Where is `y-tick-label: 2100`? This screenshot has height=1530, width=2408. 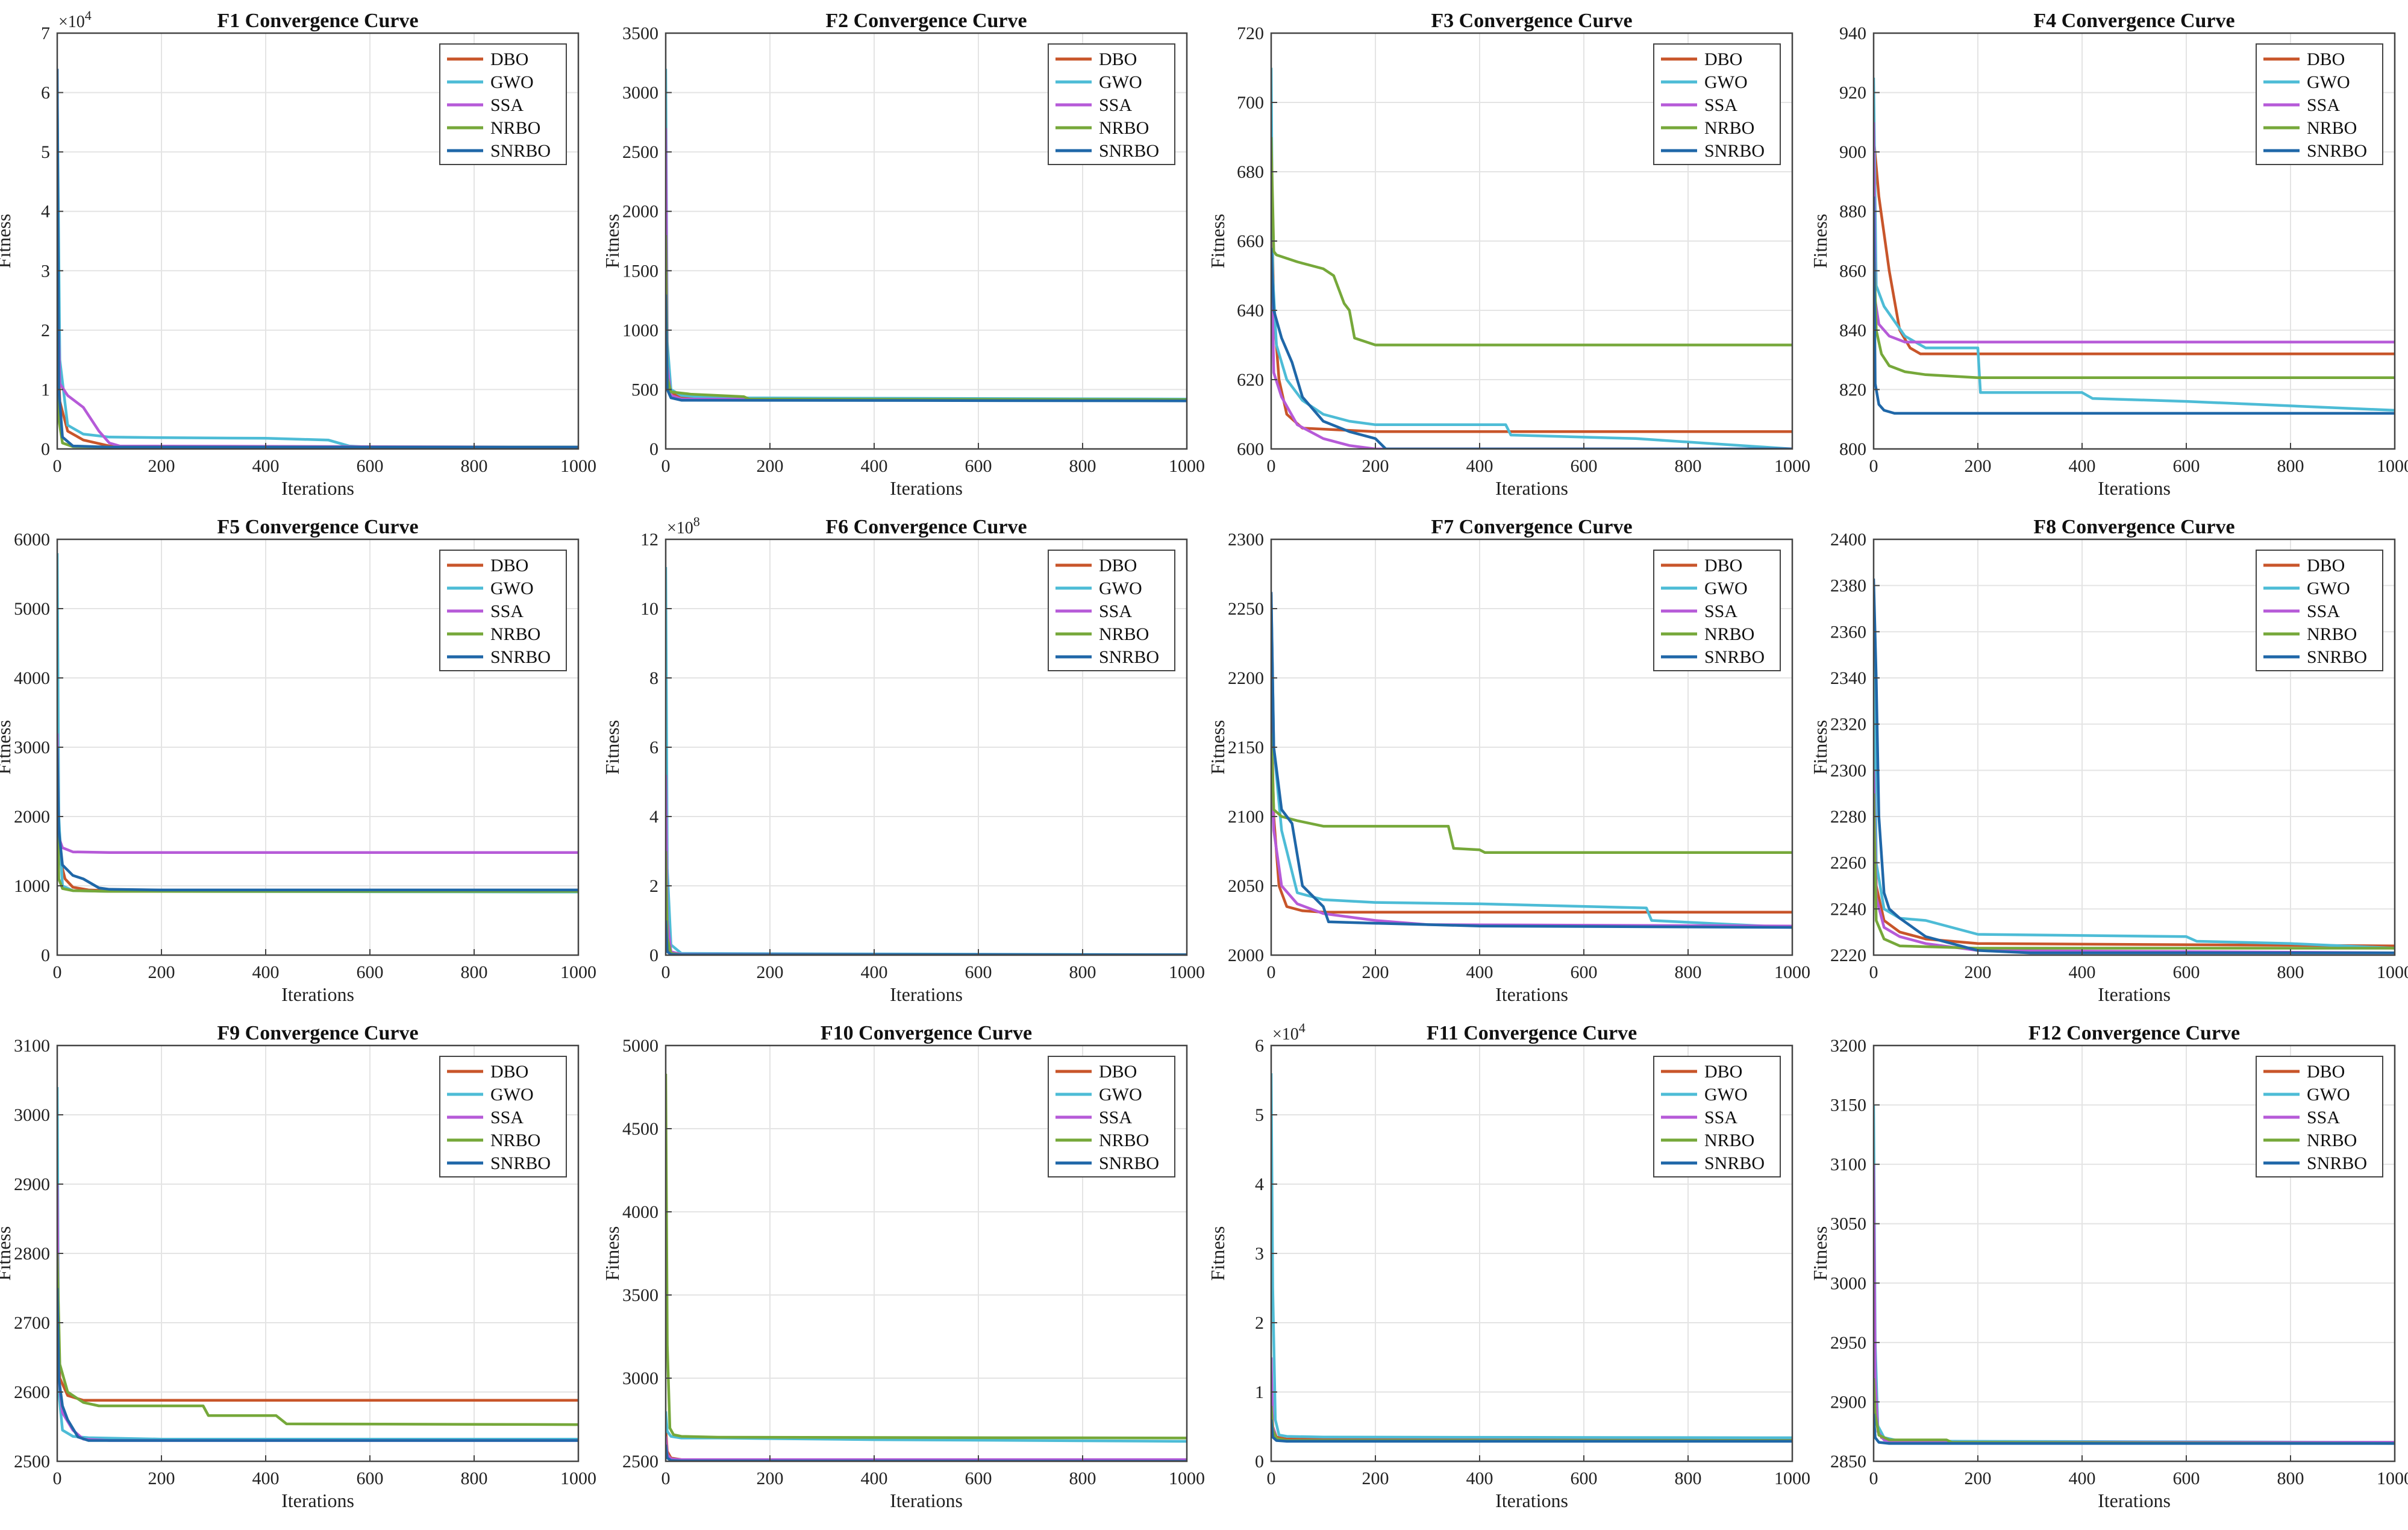
y-tick-label: 2100 is located at coordinates (1246, 817).